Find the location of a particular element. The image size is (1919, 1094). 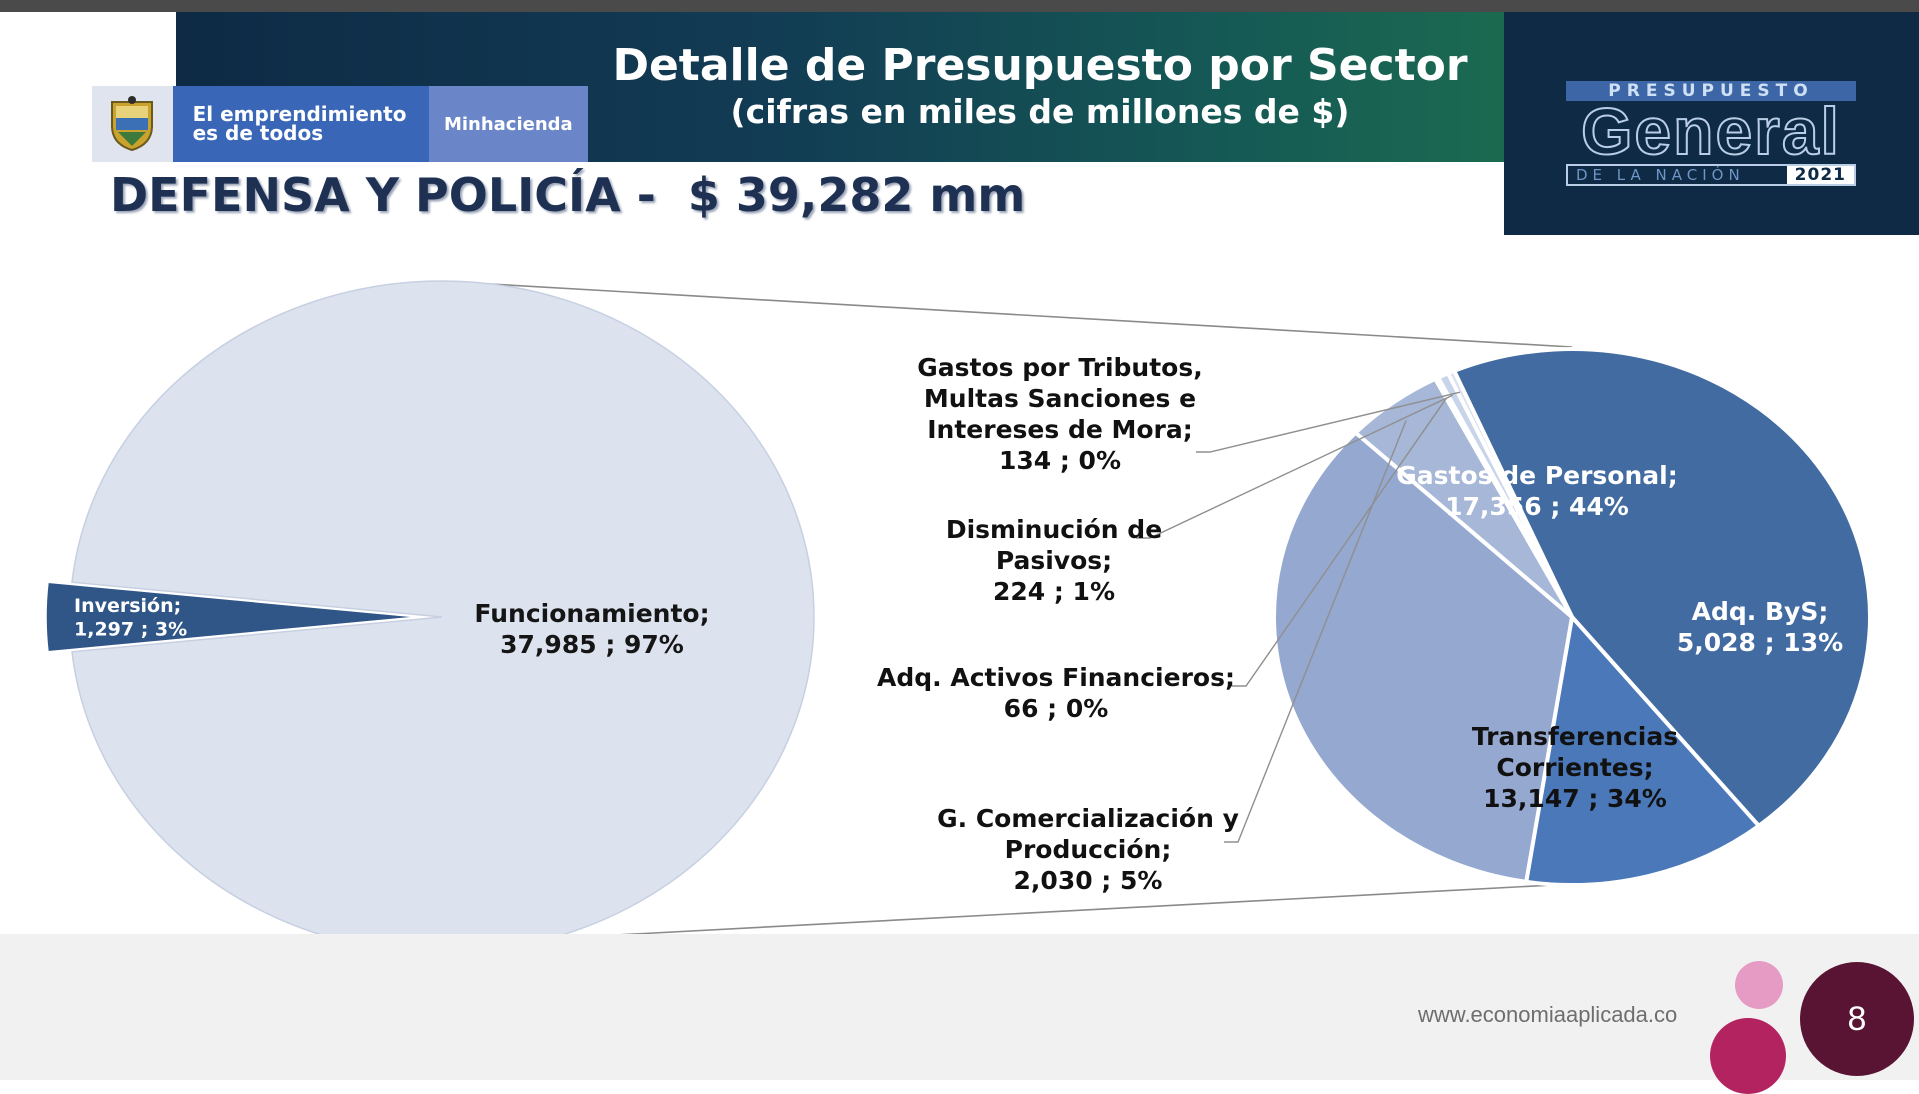

page-number: 8 is located at coordinates (1857, 1019).